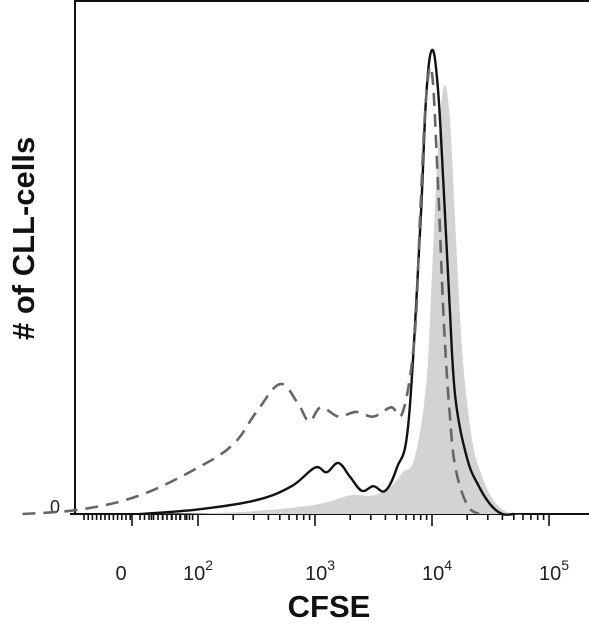  I want to click on y-axis-label: # of CLL-cells, so click(23, 238).